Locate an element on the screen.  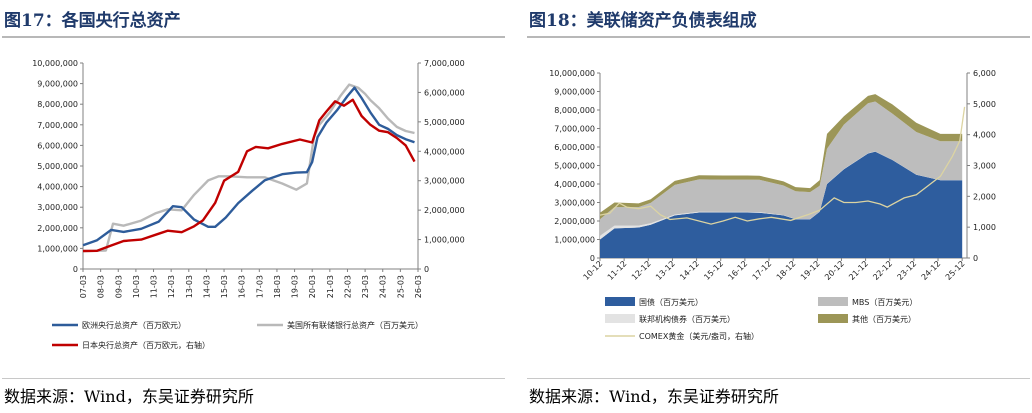
right-y-tick-label: 5,000,000 is located at coordinates (444, 122).